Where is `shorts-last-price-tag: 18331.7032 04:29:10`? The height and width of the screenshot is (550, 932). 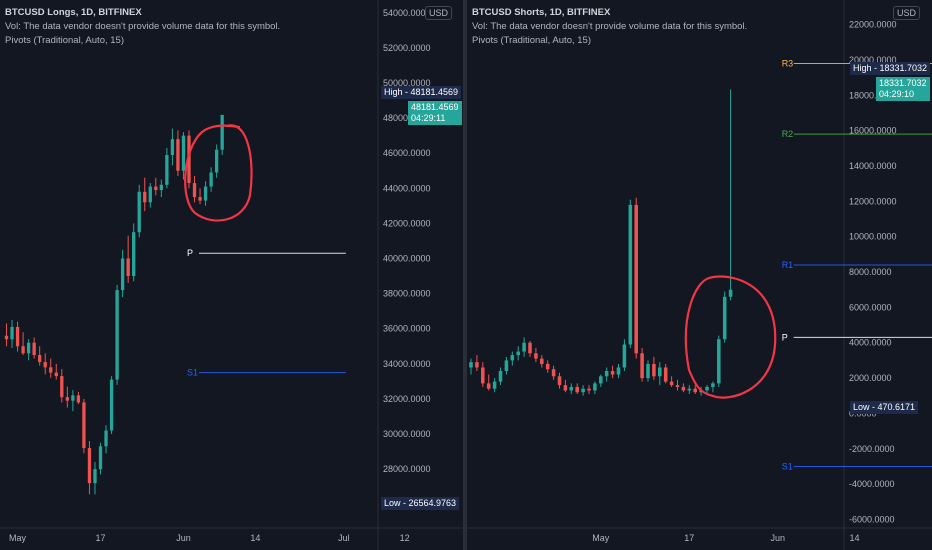
shorts-last-price-tag: 18331.7032 04:29:10 is located at coordinates (903, 89).